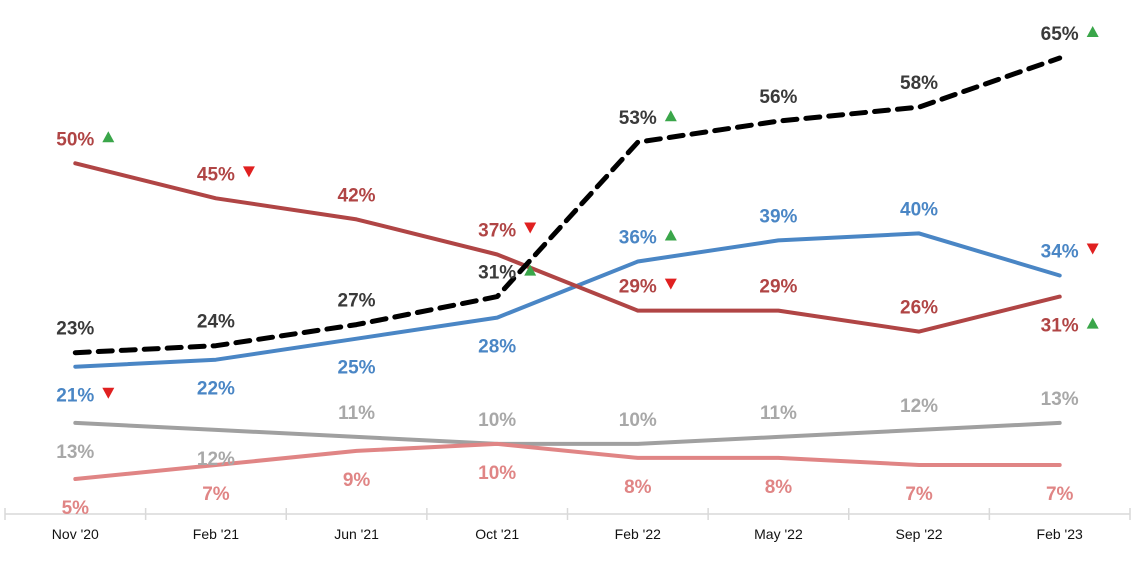 The width and height of the screenshot is (1135, 562). What do you see at coordinates (497, 347) in the screenshot?
I see `data-label: 28%` at bounding box center [497, 347].